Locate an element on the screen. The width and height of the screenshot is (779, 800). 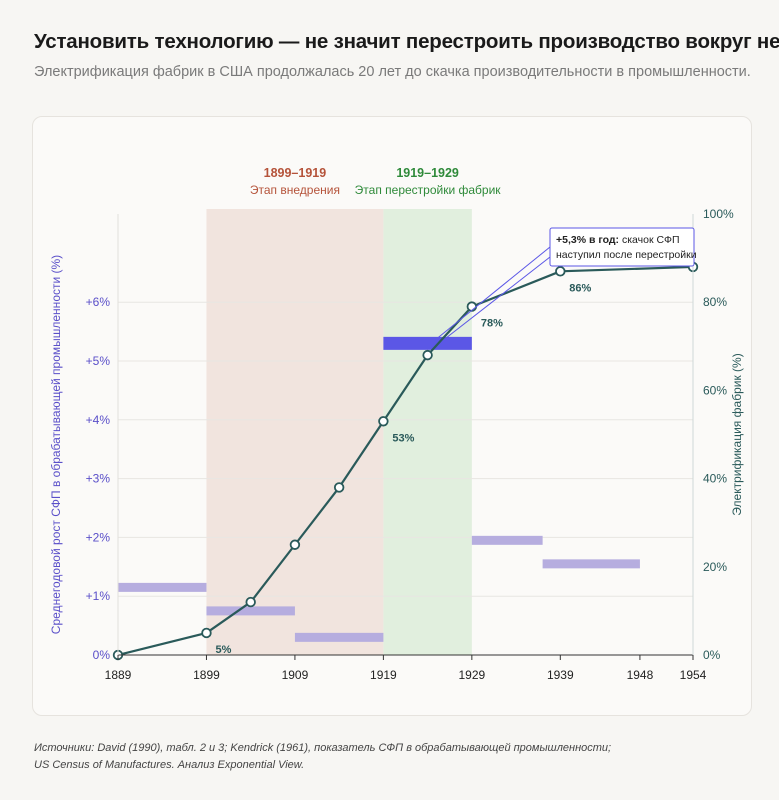
x-tick-label: 1909 is located at coordinates (295, 675).